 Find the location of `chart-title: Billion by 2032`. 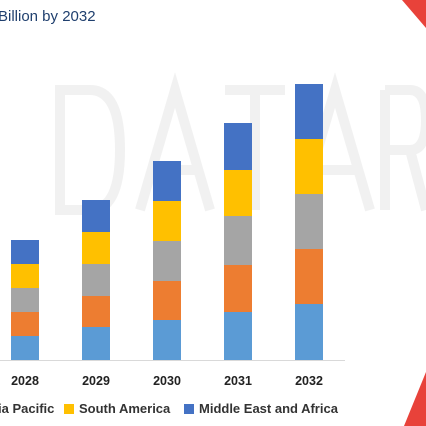

chart-title: Billion by 2032 is located at coordinates (190, 16).